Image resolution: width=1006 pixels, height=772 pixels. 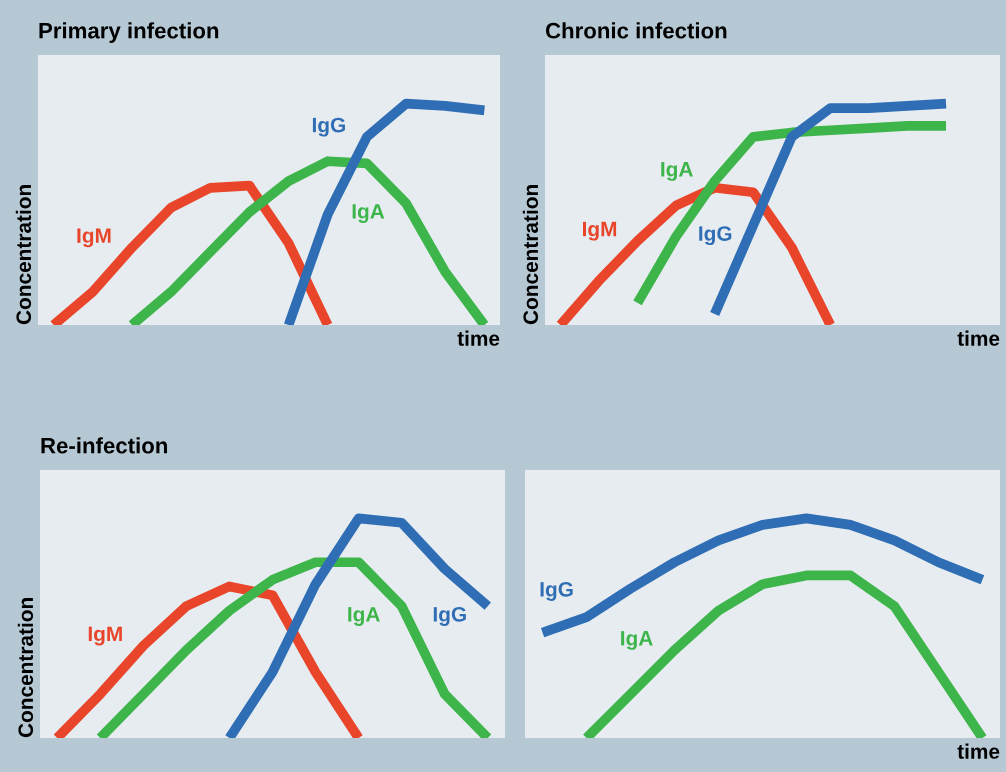 What do you see at coordinates (129, 32) in the screenshot?
I see `chart-title: Primary infection` at bounding box center [129, 32].